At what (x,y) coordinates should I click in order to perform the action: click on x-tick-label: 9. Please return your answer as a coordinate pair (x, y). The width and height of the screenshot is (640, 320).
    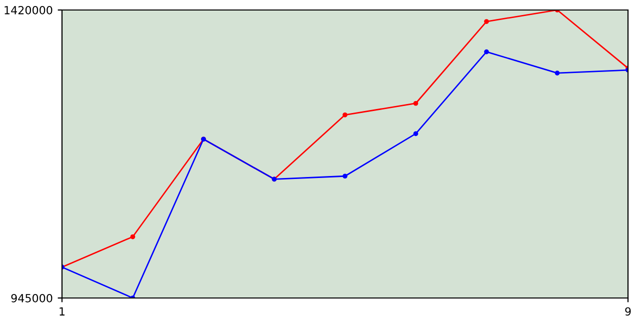
    Looking at the image, I should click on (628, 311).